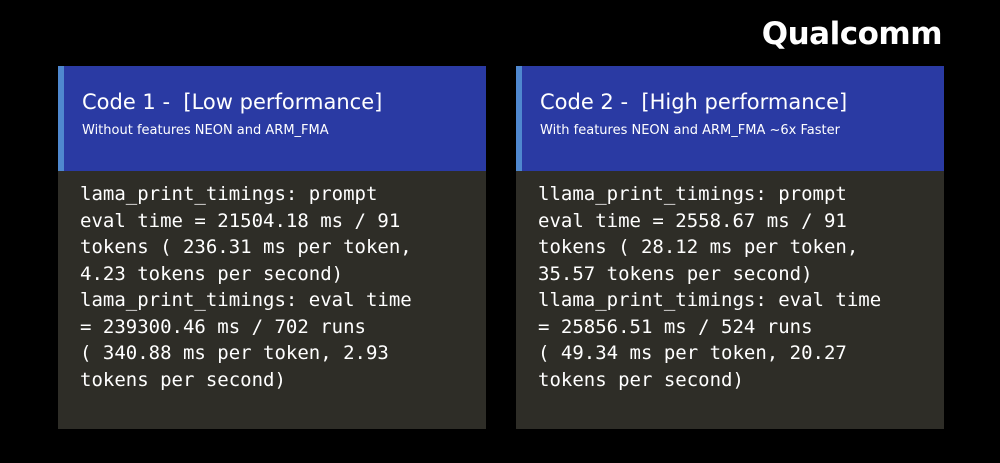 This screenshot has width=1000, height=463. I want to click on panel-subtitle: Without features NEON and ARM_FMA, so click(205, 130).